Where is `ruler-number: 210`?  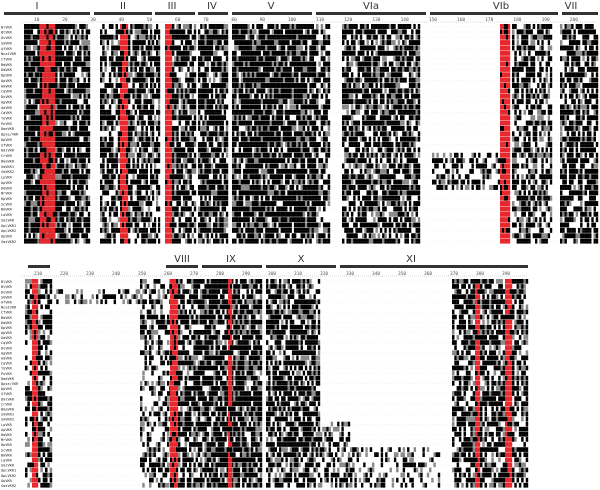
ruler-number: 210 is located at coordinates (38, 274).